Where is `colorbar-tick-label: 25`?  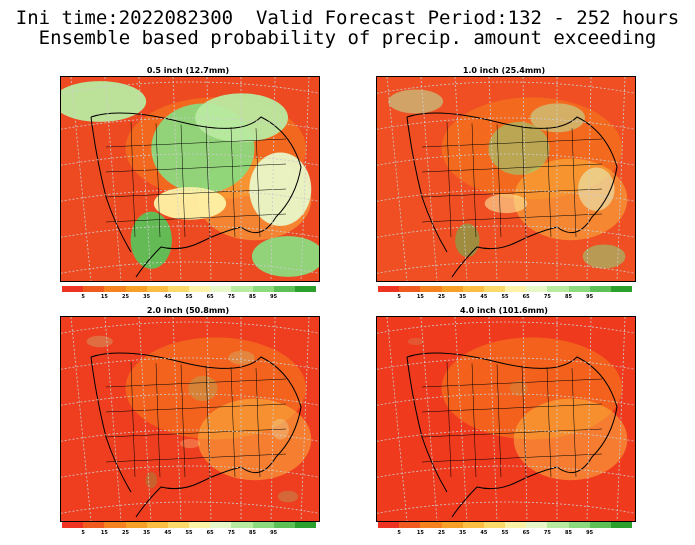 colorbar-tick-label: 25 is located at coordinates (441, 533).